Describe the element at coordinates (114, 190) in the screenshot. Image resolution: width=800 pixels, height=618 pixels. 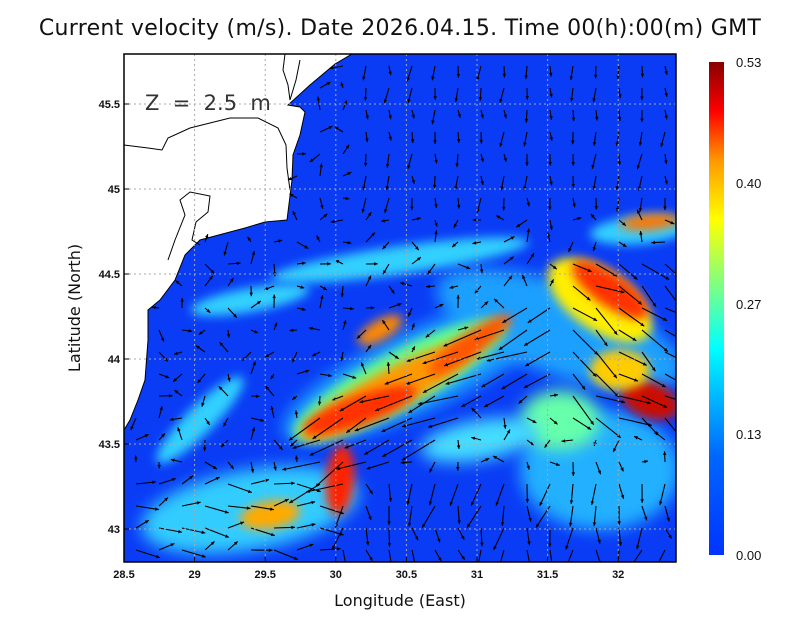
I see `y-tick-label: 45` at that location.